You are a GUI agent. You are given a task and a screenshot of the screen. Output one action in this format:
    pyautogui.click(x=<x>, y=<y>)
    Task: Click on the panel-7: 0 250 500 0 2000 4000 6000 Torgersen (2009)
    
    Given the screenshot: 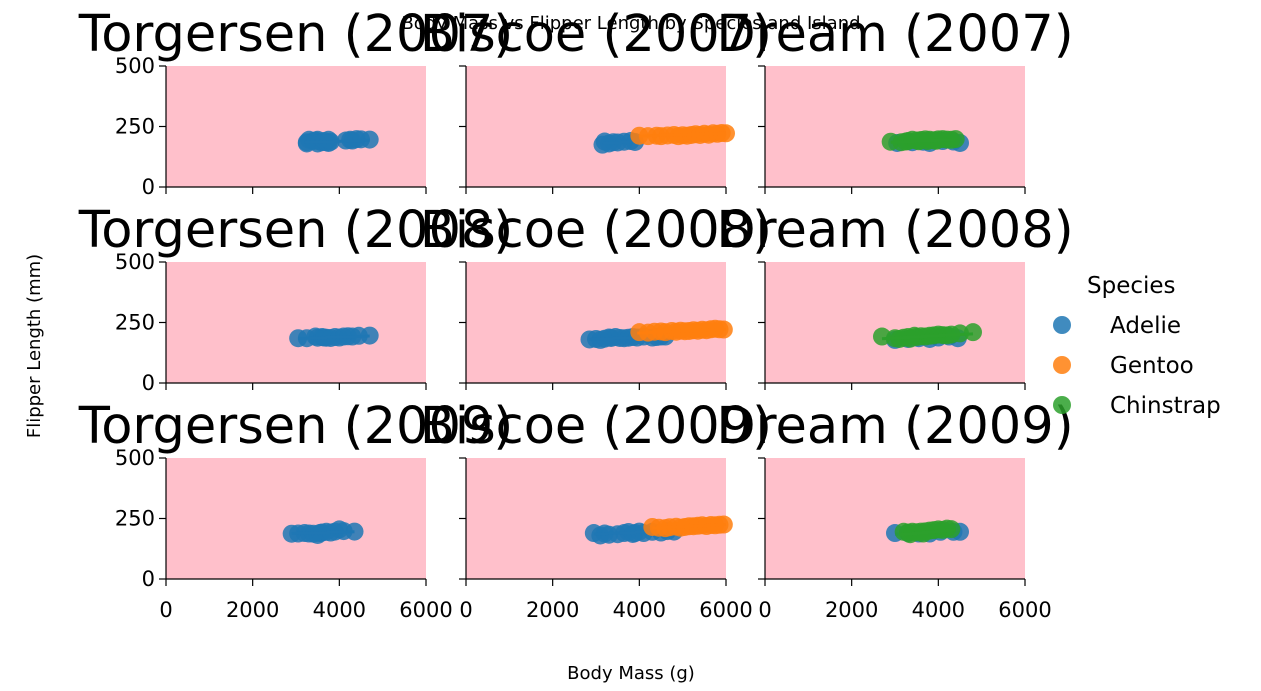 What is the action you would take?
    pyautogui.click(x=296, y=509)
    